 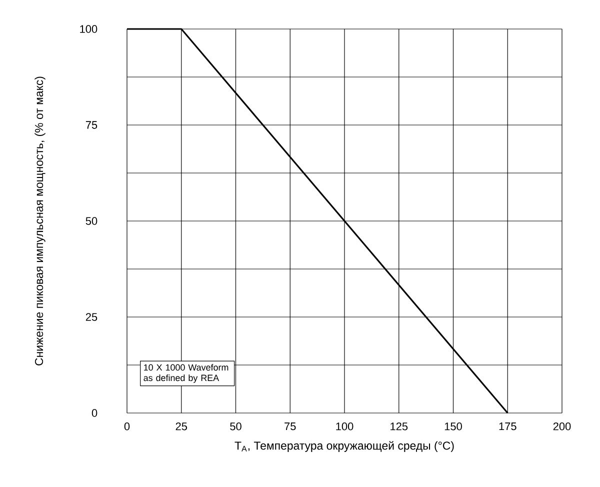 What do you see at coordinates (127, 426) in the screenshot?
I see `x-tick-label: 0` at bounding box center [127, 426].